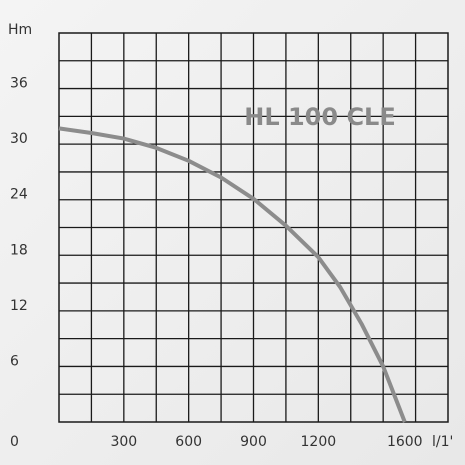 The width and height of the screenshot is (465, 465). What do you see at coordinates (319, 442) in the screenshot?
I see `x-tick-label: 1200` at bounding box center [319, 442].